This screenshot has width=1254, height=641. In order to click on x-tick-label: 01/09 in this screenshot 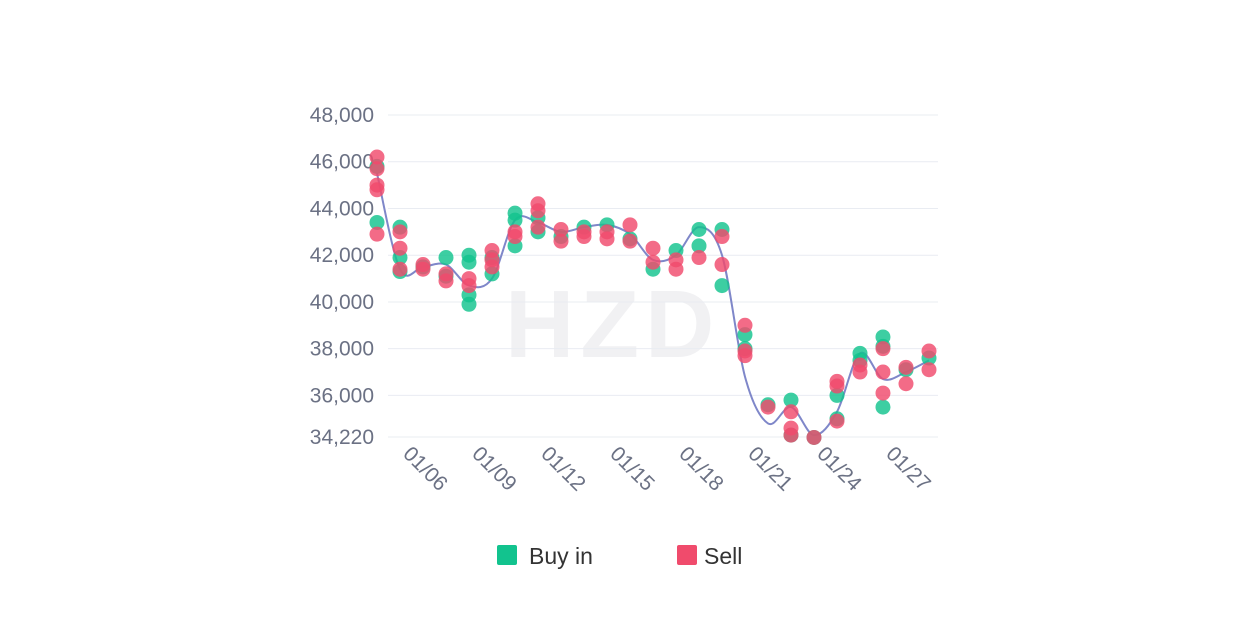, I will do `click(493, 468)`.